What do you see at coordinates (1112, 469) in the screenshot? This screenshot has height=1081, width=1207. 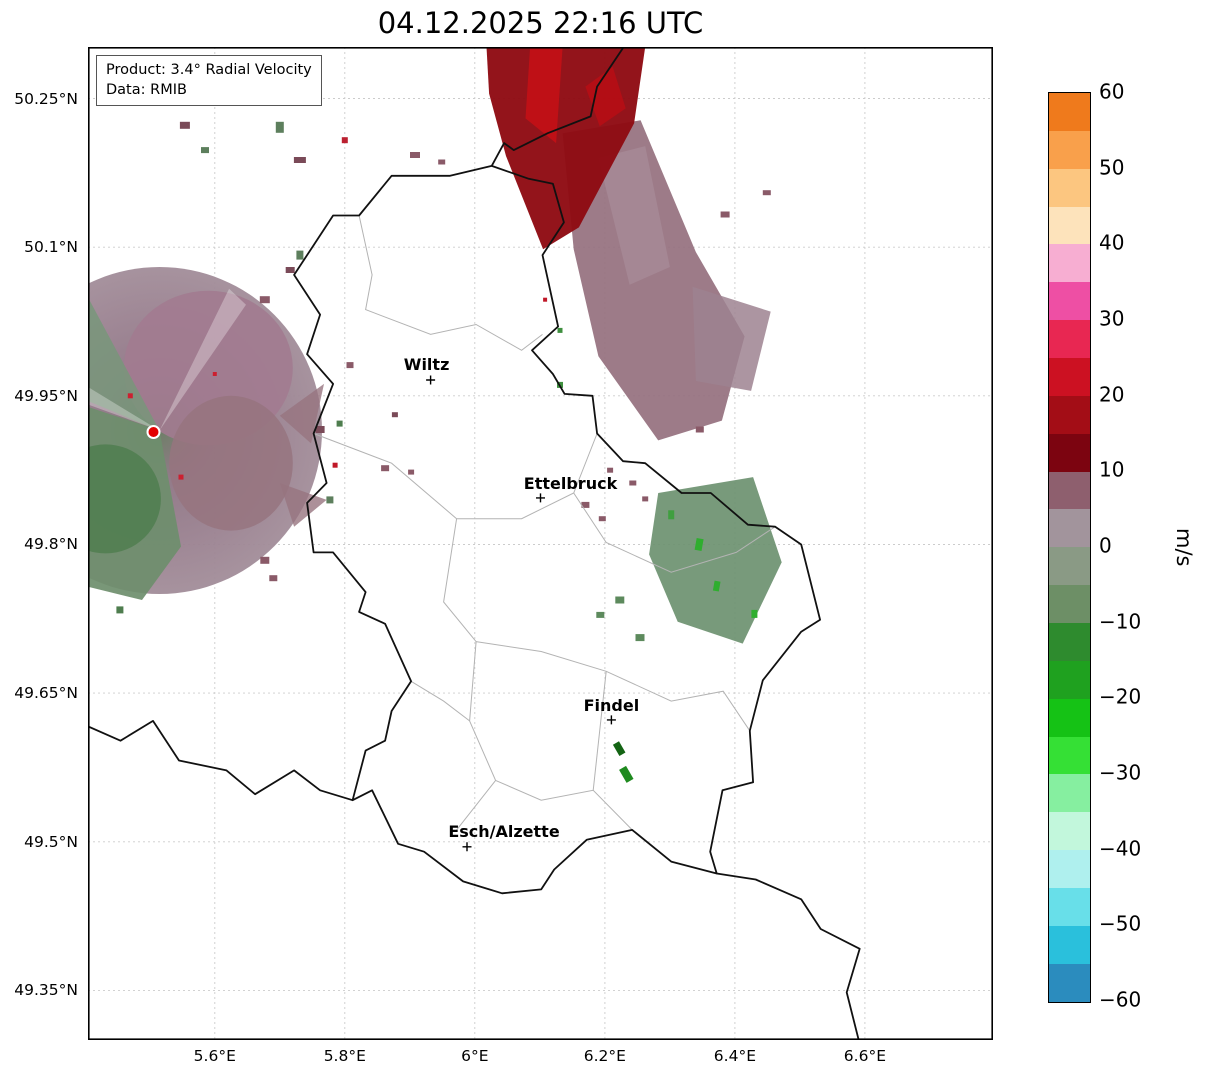 I see `colorbar-tick-label: 10` at bounding box center [1112, 469].